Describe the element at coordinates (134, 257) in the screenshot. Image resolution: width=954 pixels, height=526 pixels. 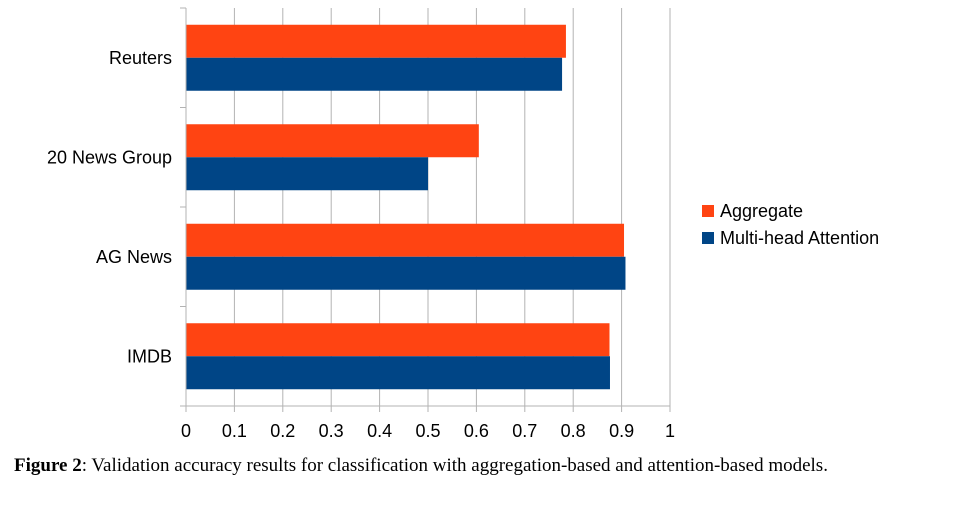
I see `category-label: AG News` at that location.